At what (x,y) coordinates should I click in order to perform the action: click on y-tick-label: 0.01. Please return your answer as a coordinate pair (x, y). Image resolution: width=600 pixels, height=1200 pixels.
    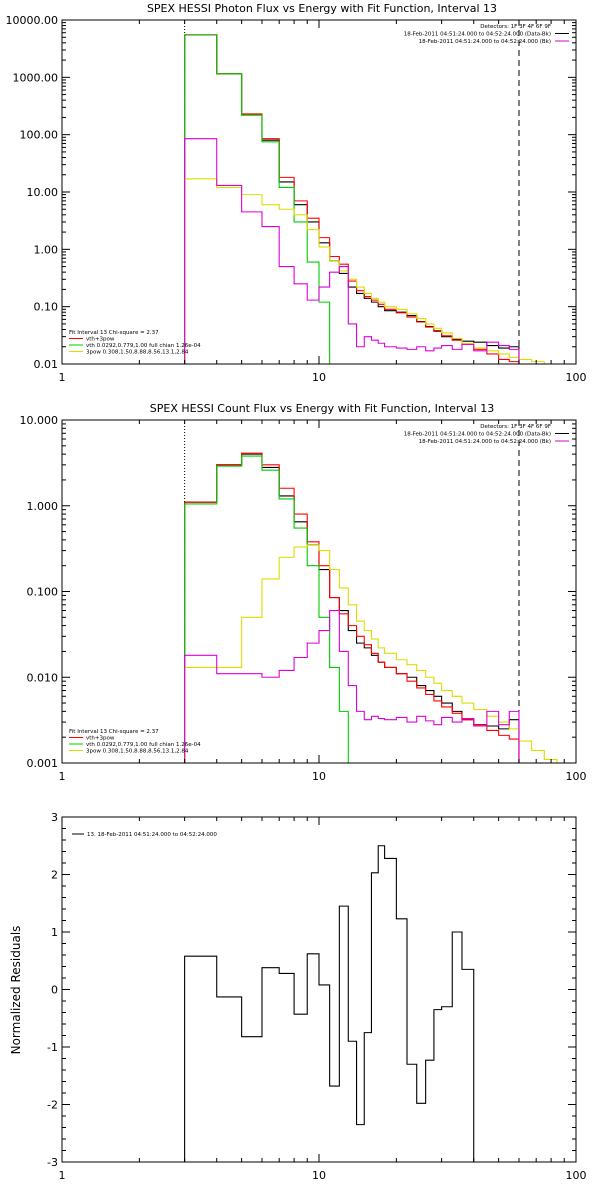
    Looking at the image, I should click on (46, 364).